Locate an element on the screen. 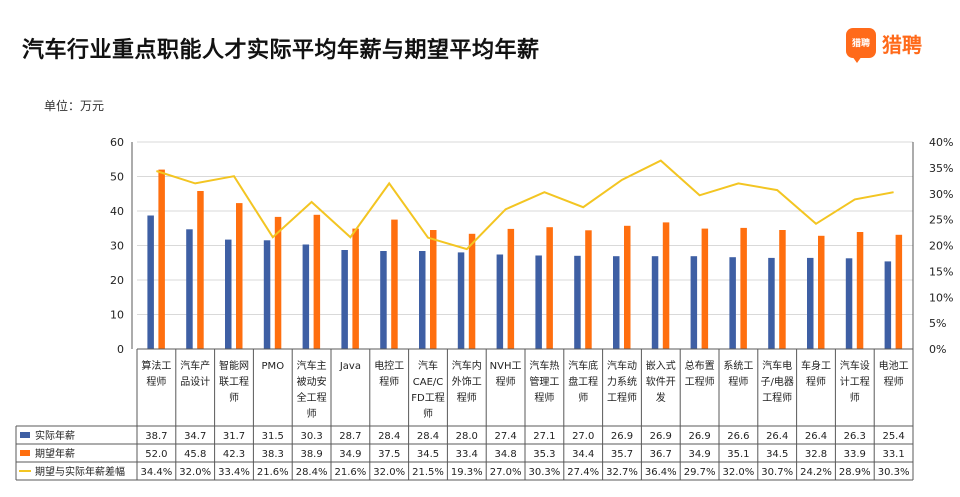 The height and width of the screenshot is (497, 960). data-label: 42.3 is located at coordinates (234, 454).